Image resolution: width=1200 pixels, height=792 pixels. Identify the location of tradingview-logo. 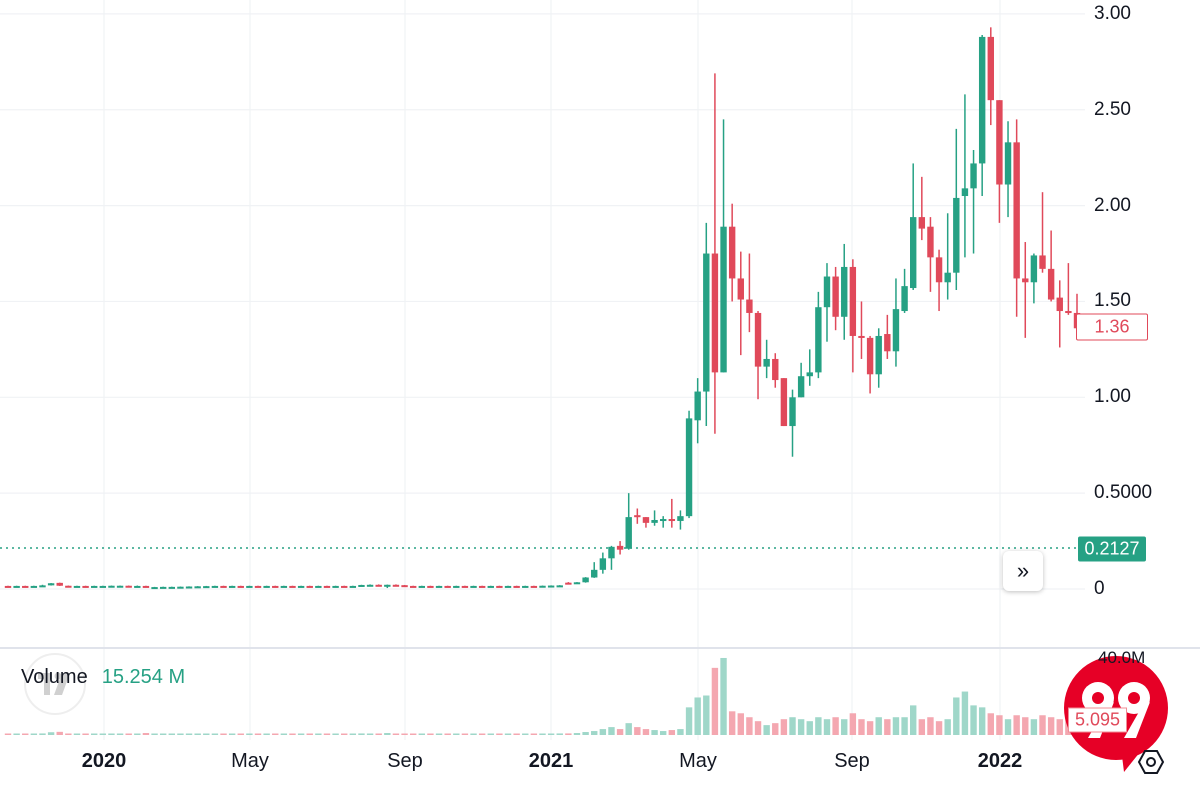
(55, 684).